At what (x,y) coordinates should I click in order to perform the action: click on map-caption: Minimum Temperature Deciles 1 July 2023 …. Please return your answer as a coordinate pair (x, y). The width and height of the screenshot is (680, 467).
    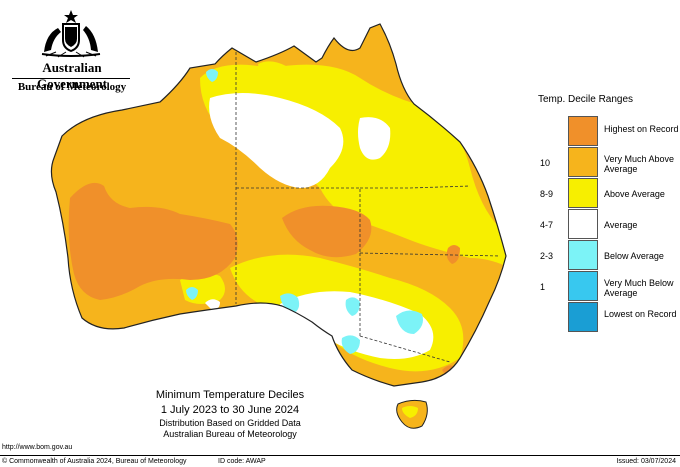
    Looking at the image, I should click on (230, 414).